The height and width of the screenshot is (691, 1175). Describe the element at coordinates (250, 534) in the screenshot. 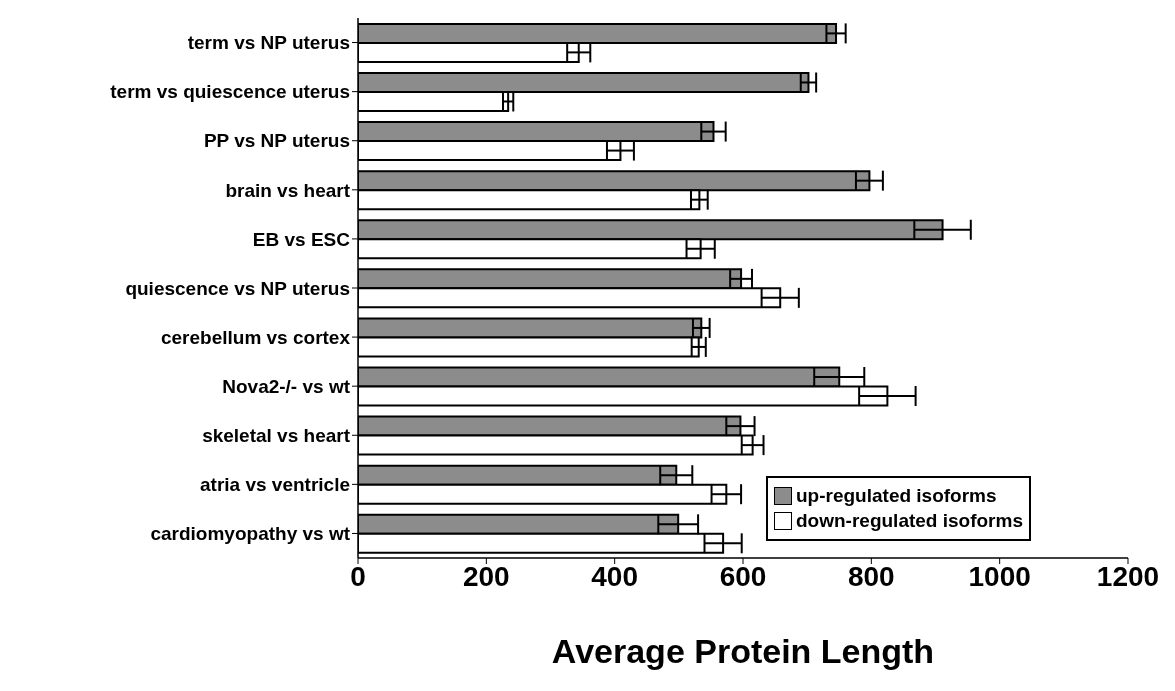

I see `y-tick-label: cardiomyopathy vs wt` at that location.